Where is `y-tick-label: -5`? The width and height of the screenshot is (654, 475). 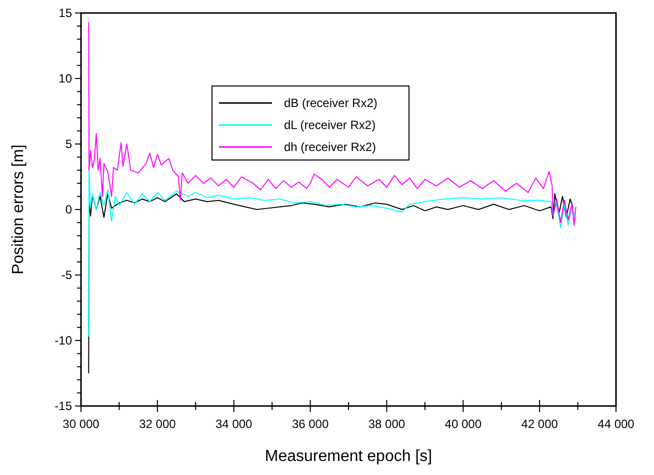 y-tick-label: -5 is located at coordinates (66, 275).